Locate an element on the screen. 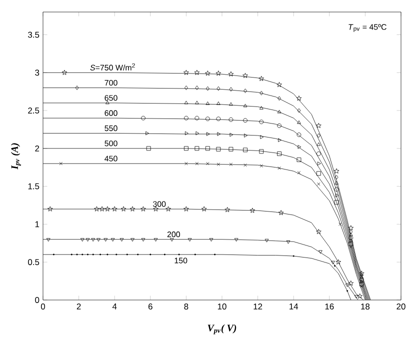  y-tick-label: 3.5 is located at coordinates (34, 35).